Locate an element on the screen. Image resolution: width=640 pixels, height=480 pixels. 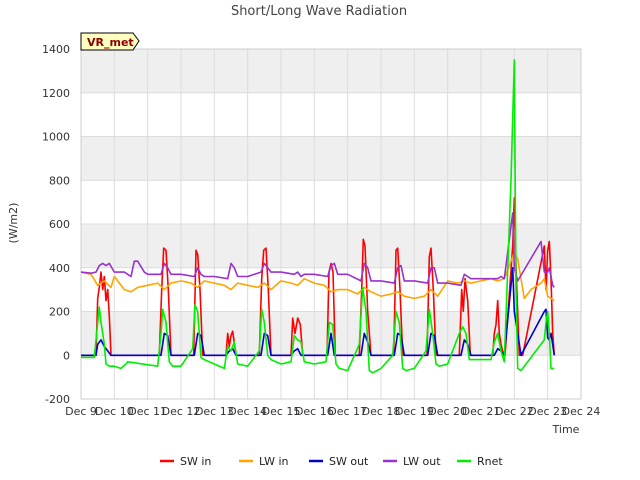
chart-title: Short/Long Wave Radiation is located at coordinates (319, 11).